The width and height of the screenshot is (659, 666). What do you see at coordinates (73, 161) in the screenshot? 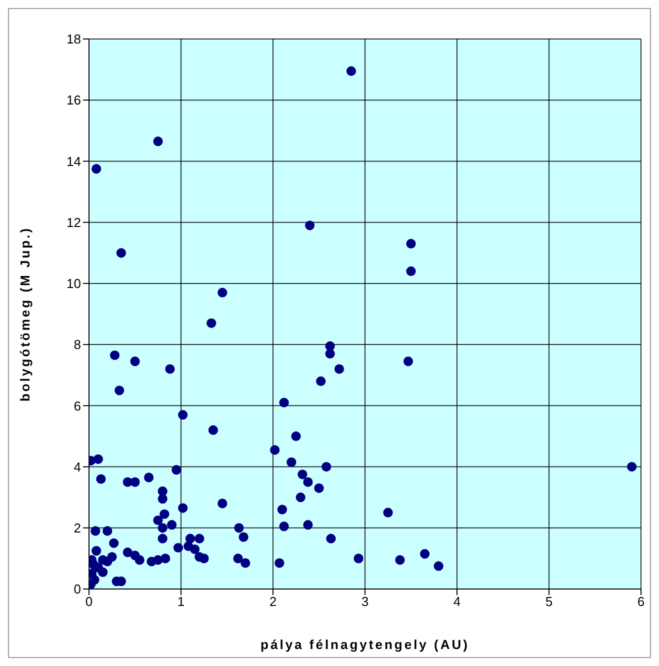
I see `y-tick-label: 14` at bounding box center [73, 161].